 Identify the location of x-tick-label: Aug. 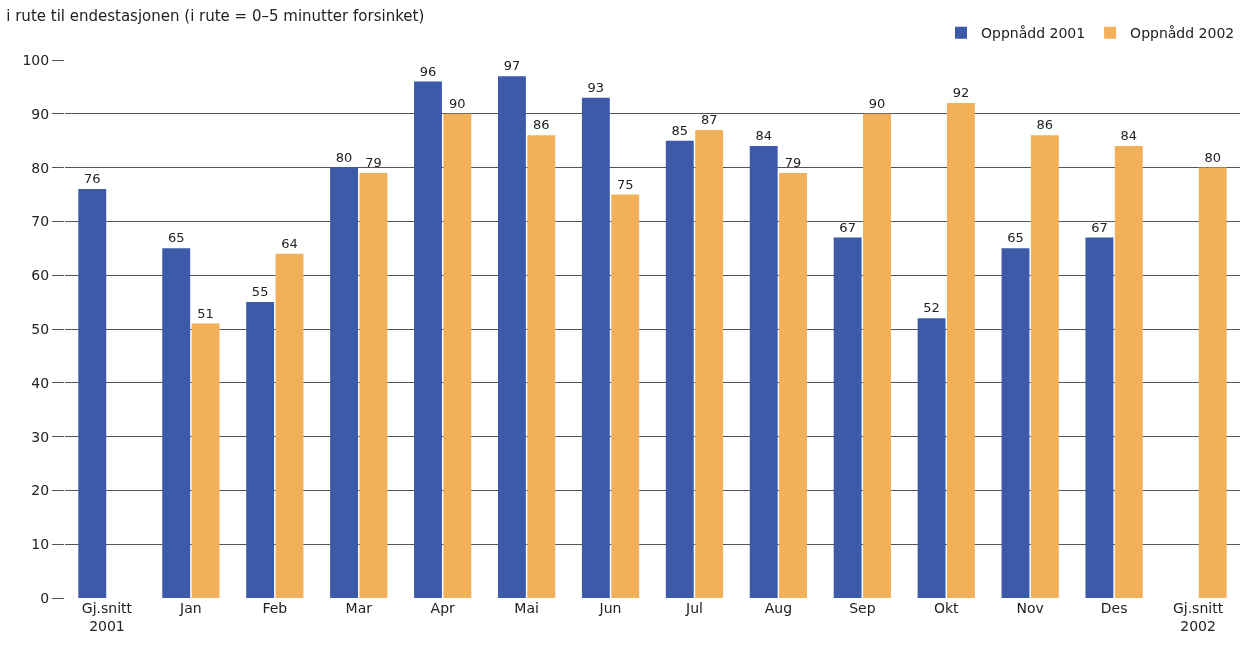
(778, 608).